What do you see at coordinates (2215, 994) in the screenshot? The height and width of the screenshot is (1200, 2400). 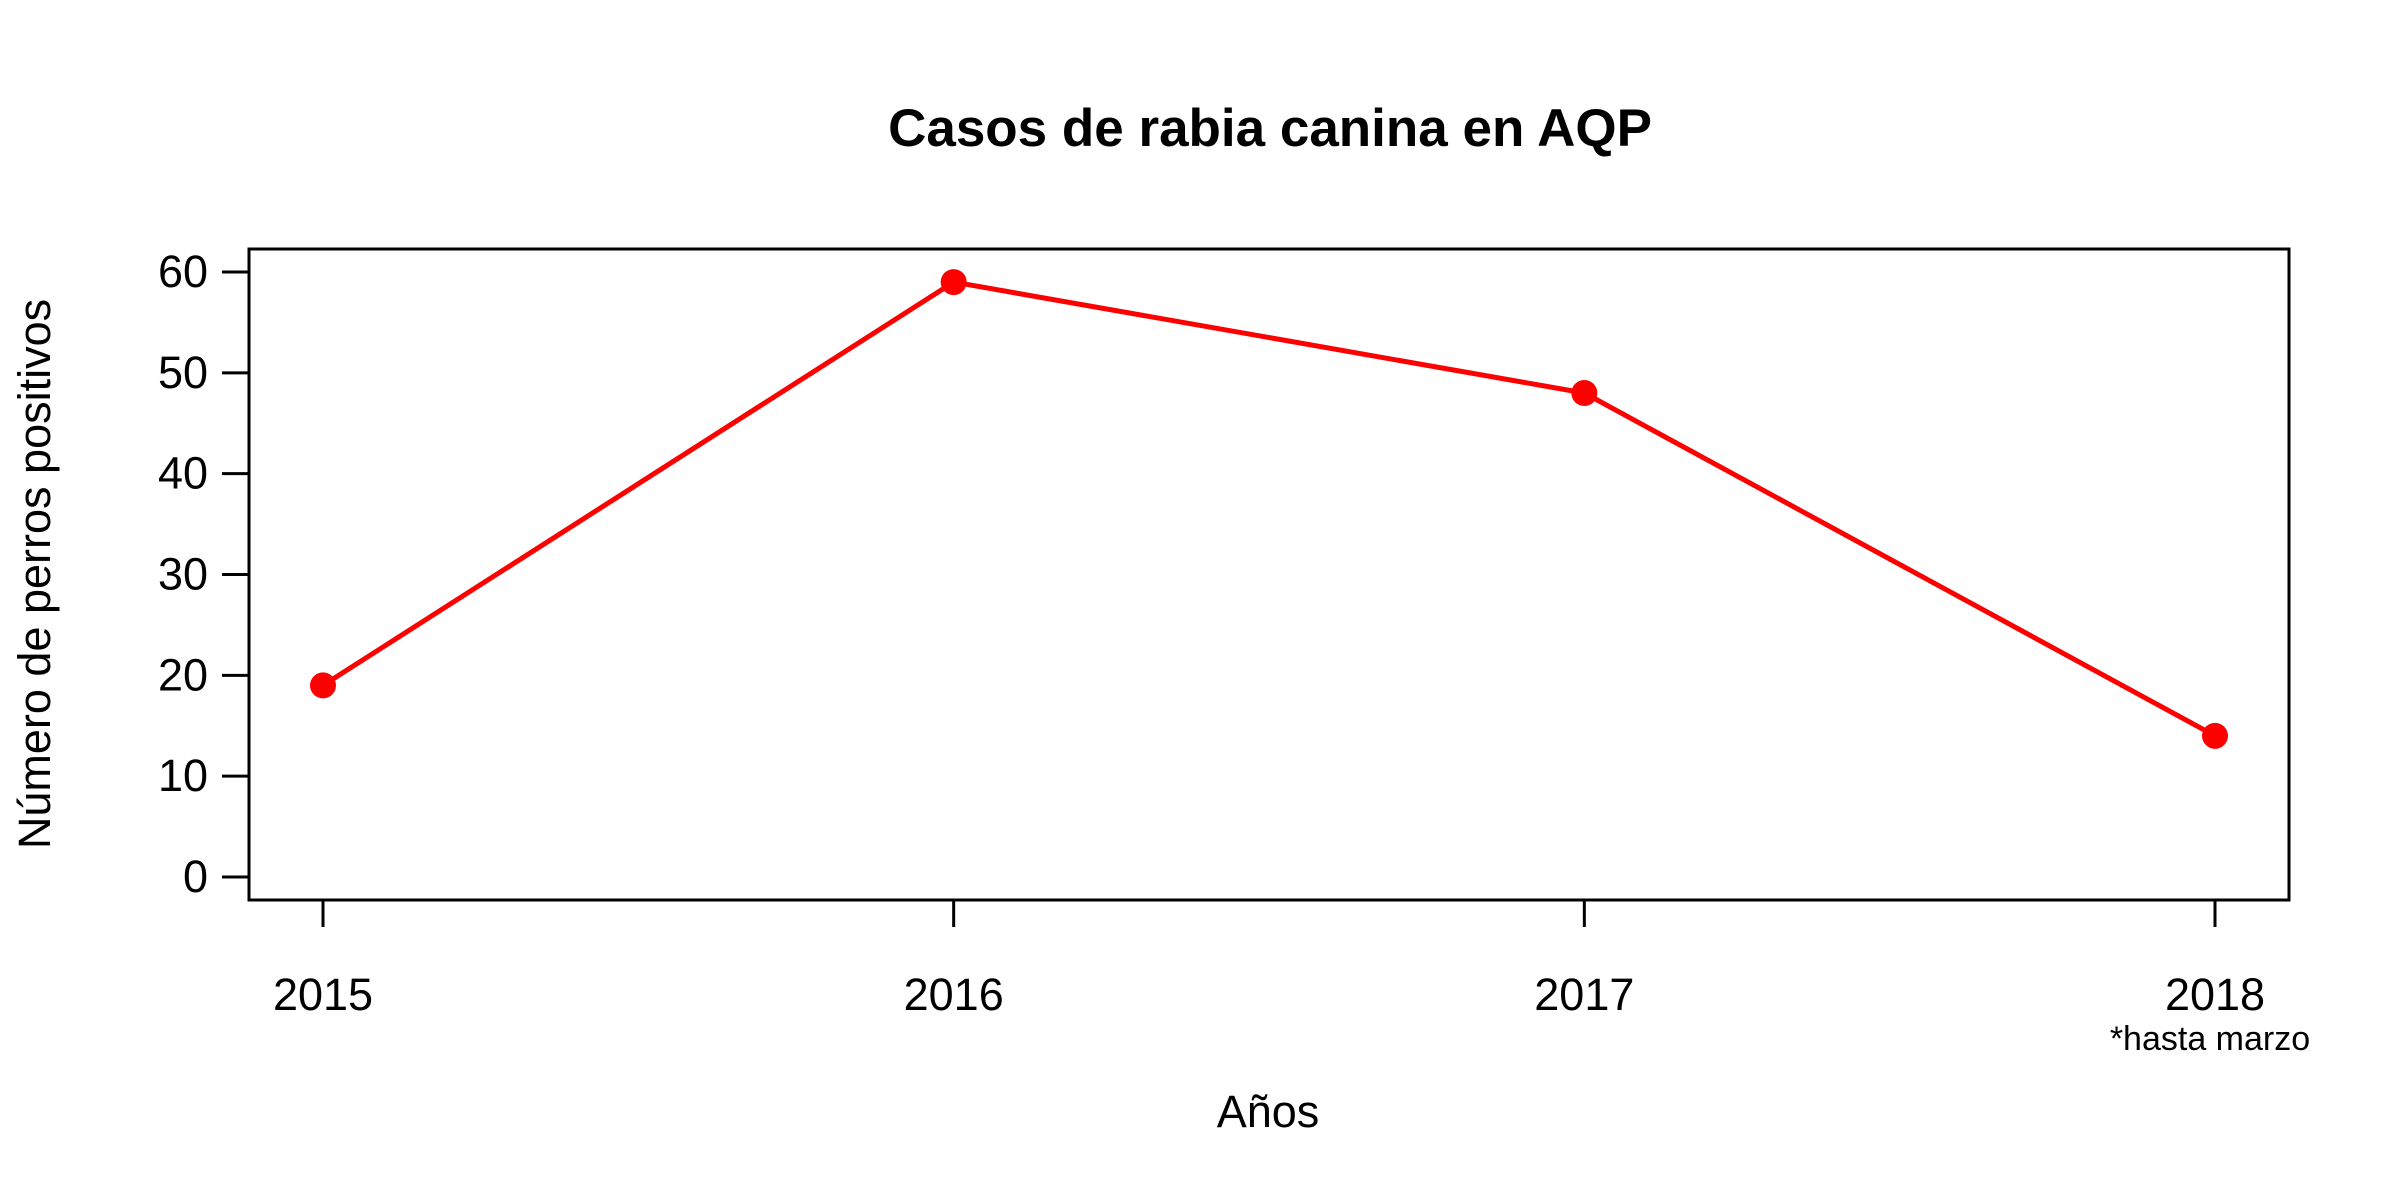 I see `x-tick-label: 2018` at bounding box center [2215, 994].